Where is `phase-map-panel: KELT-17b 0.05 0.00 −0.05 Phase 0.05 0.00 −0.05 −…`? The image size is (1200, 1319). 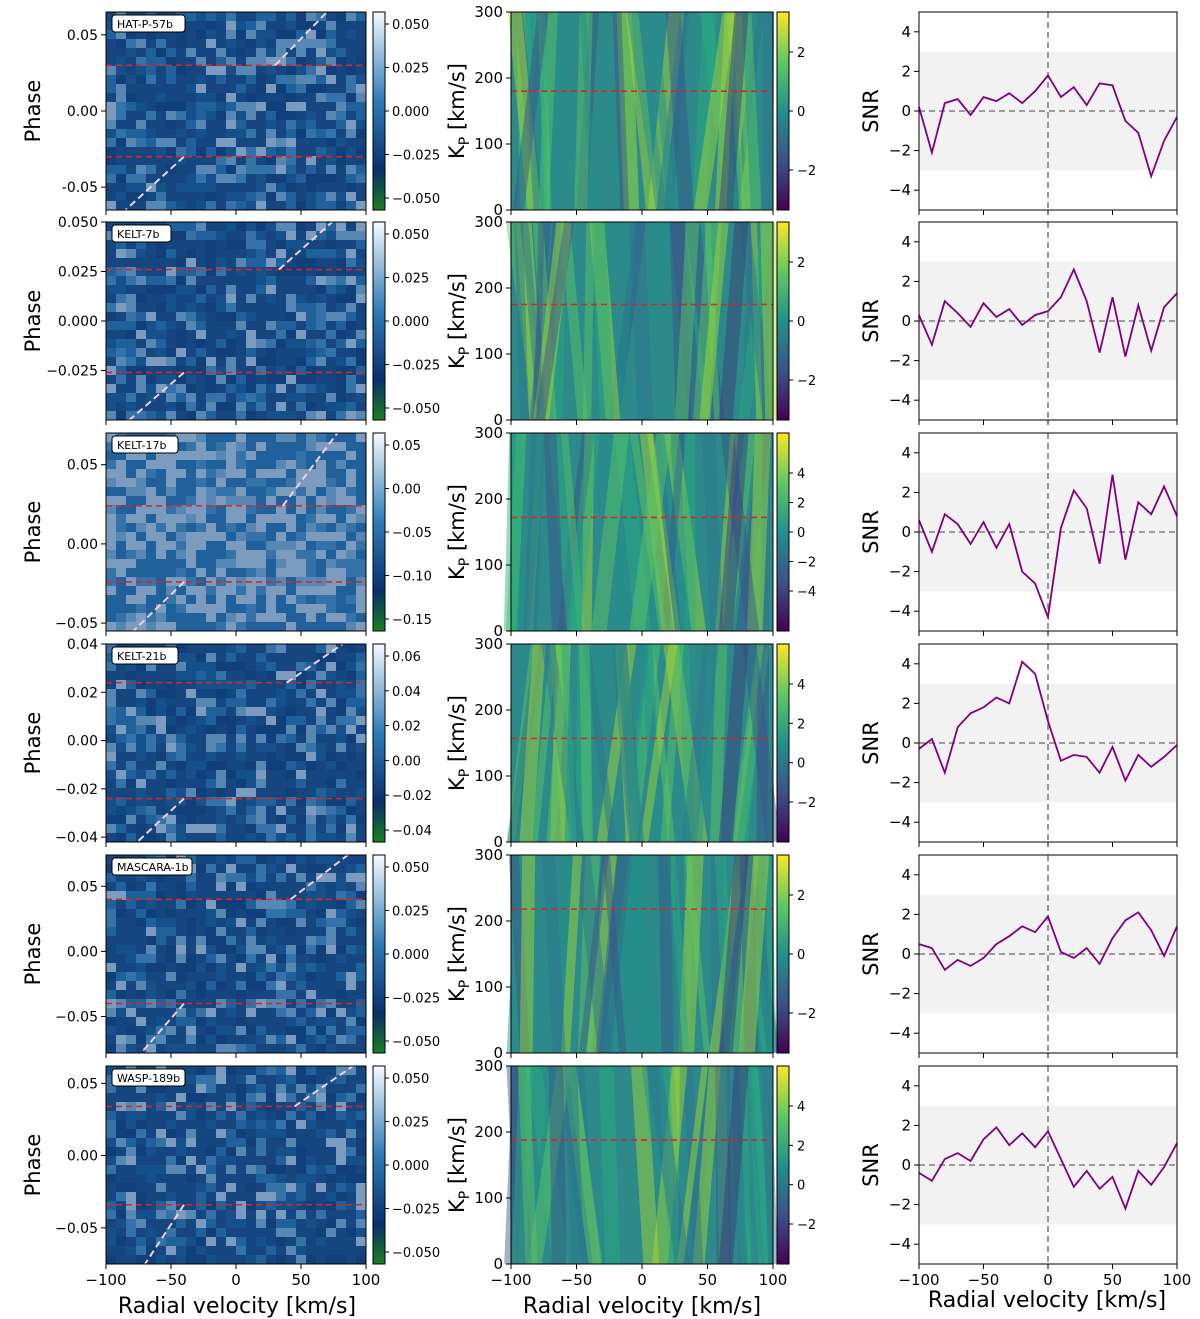 phase-map-panel: KELT-17b 0.05 0.00 −0.05 Phase 0.05 0.00 −0.05 −… is located at coordinates (226, 534).